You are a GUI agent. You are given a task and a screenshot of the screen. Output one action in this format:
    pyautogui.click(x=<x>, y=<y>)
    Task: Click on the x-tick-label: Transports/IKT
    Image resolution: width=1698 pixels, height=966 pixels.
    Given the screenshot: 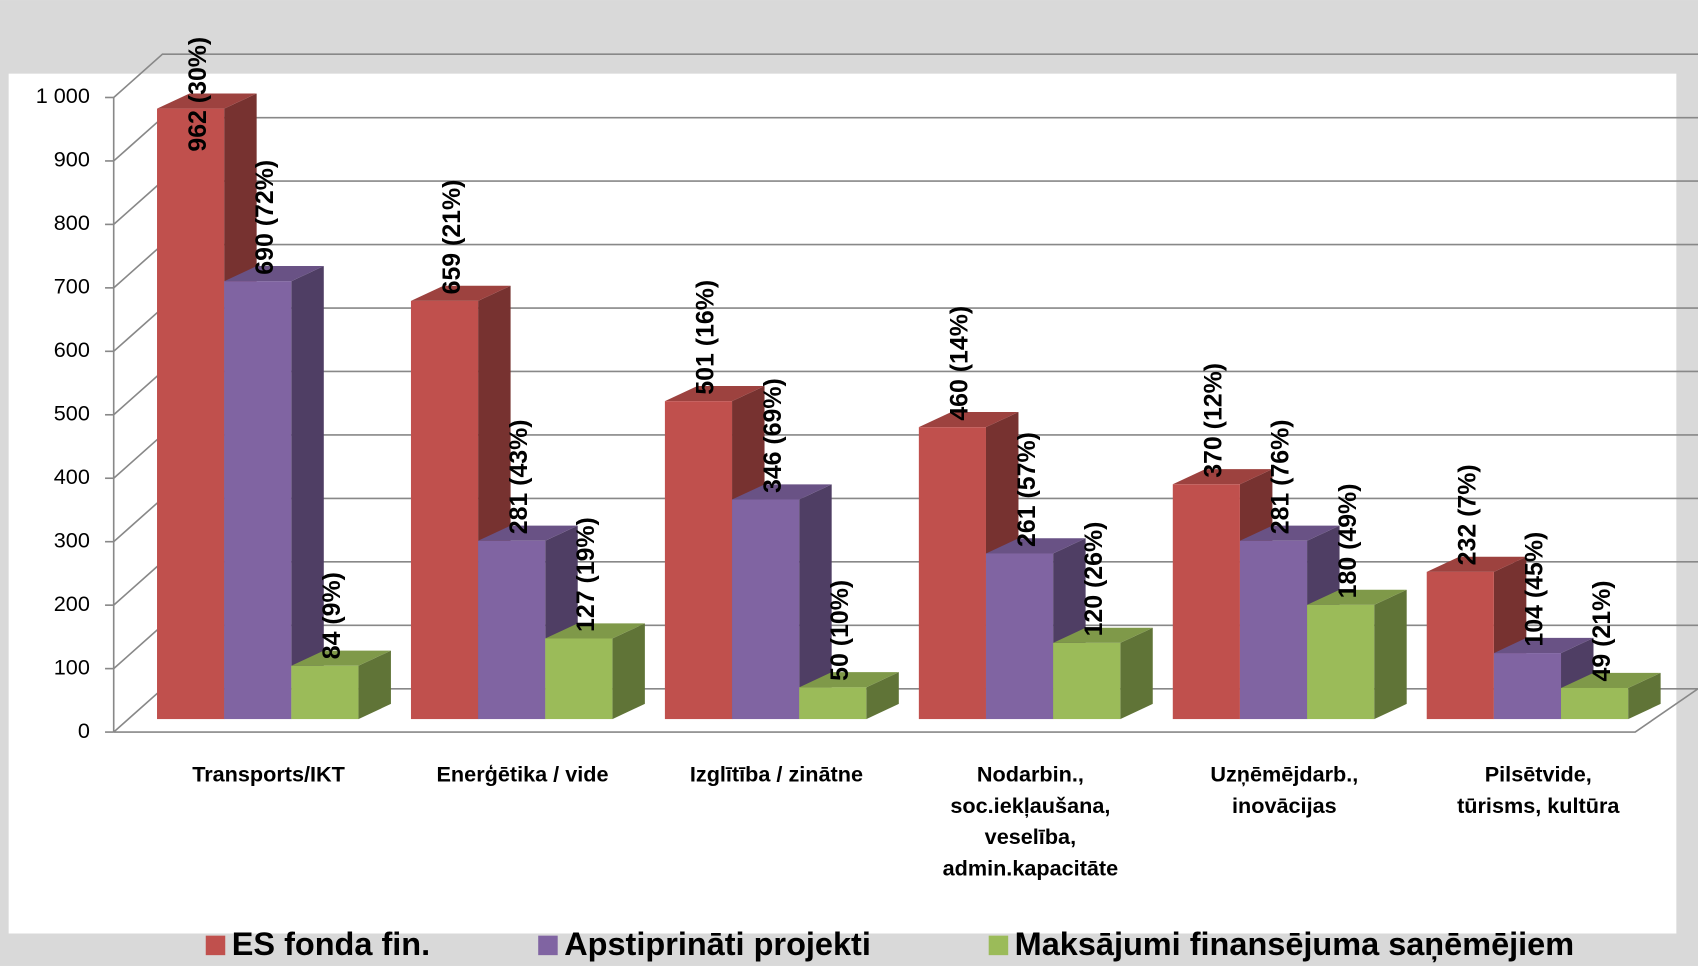 What is the action you would take?
    pyautogui.click(x=268, y=773)
    